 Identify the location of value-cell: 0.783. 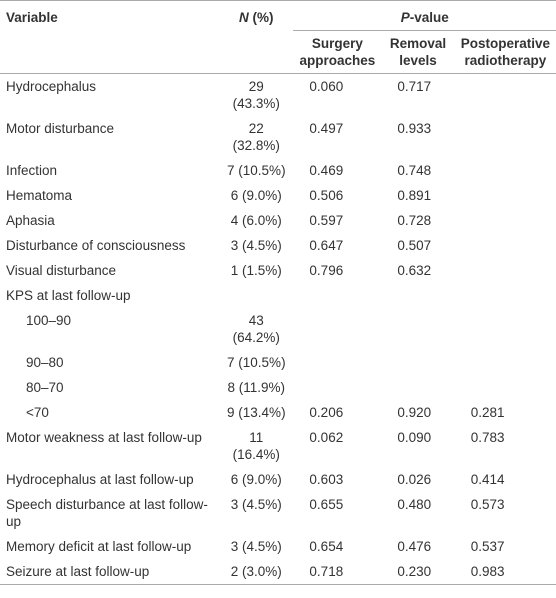
(487, 437).